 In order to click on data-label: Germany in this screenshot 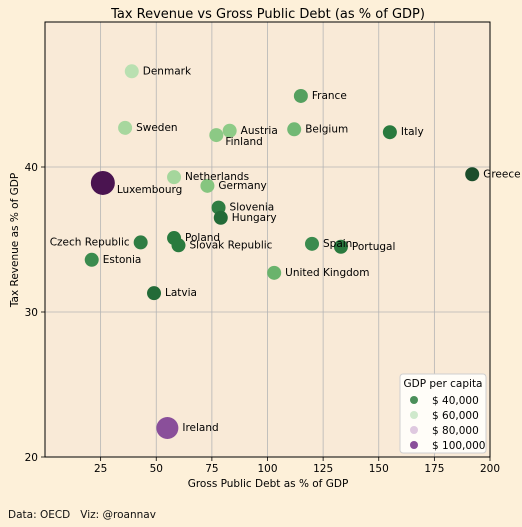, I will do `click(242, 186)`.